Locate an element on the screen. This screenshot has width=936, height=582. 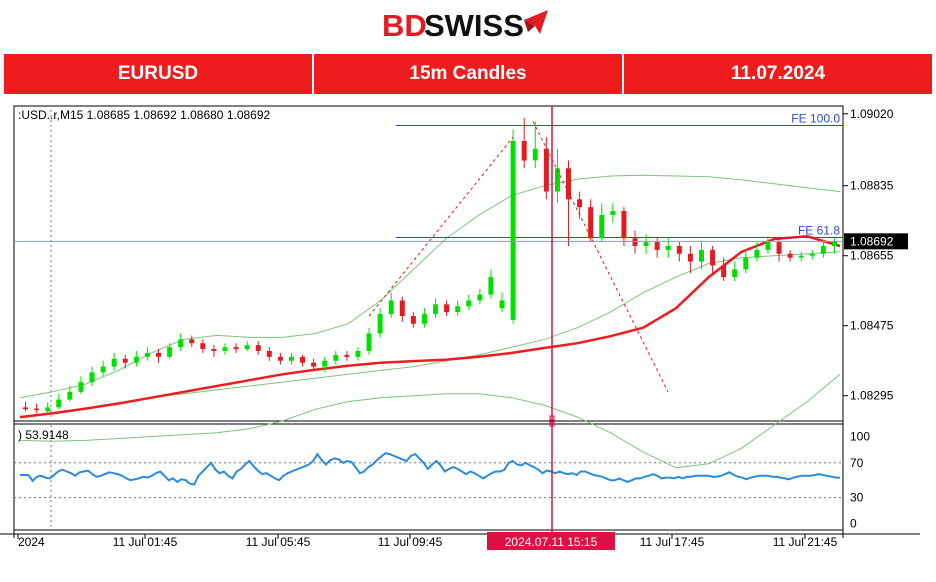
fib-levels: FE 100.0 FE 61.8 is located at coordinates (619, 174).